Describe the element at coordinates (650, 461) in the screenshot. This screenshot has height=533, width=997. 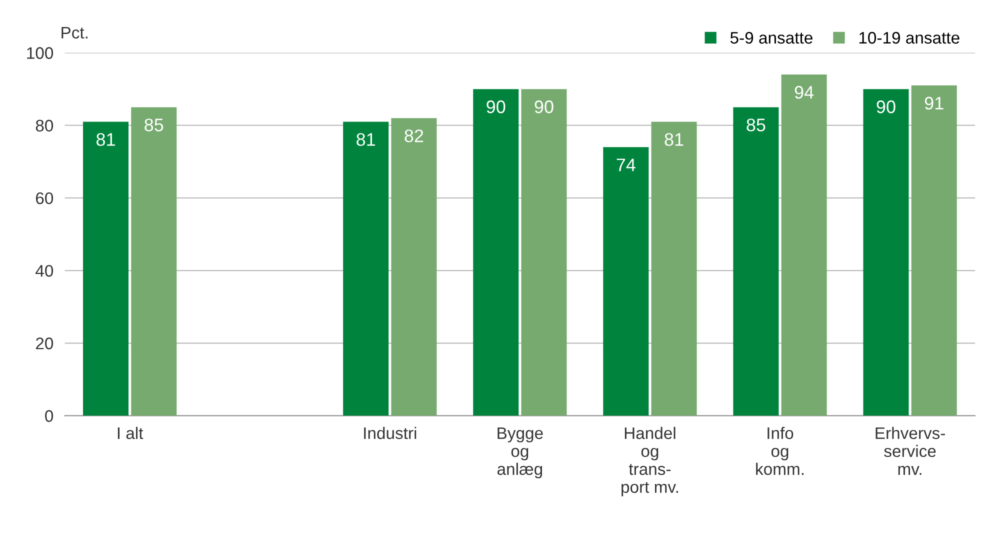
I see `x-tick-label: Handel og trans- port mv.` at that location.